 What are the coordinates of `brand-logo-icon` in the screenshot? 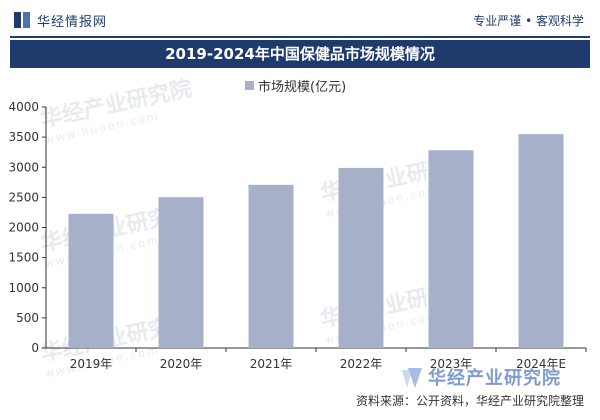 It's located at (22, 20).